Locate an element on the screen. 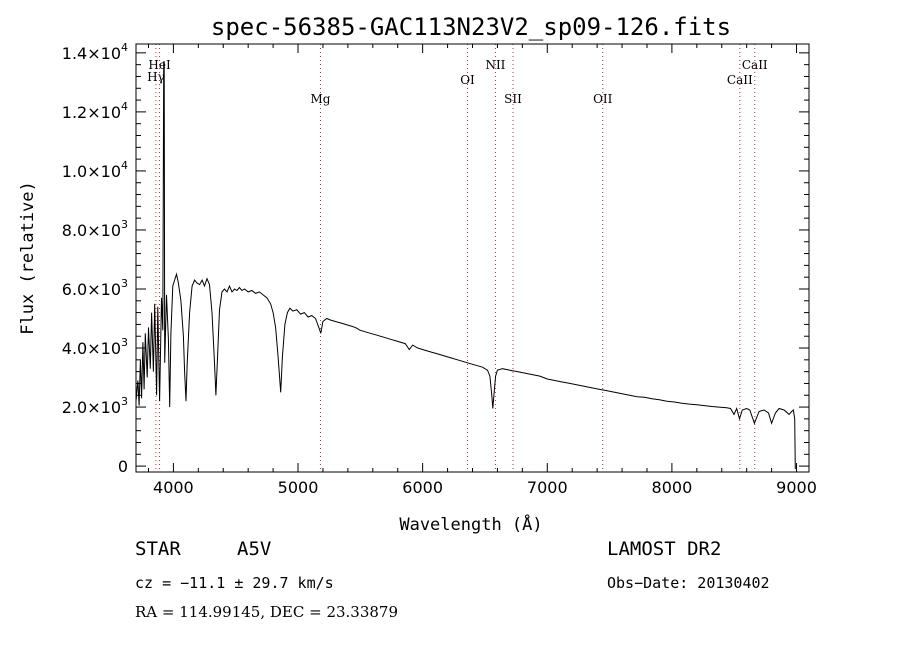 The height and width of the screenshot is (650, 900). line-marker-label-8: CaII is located at coordinates (755, 65).